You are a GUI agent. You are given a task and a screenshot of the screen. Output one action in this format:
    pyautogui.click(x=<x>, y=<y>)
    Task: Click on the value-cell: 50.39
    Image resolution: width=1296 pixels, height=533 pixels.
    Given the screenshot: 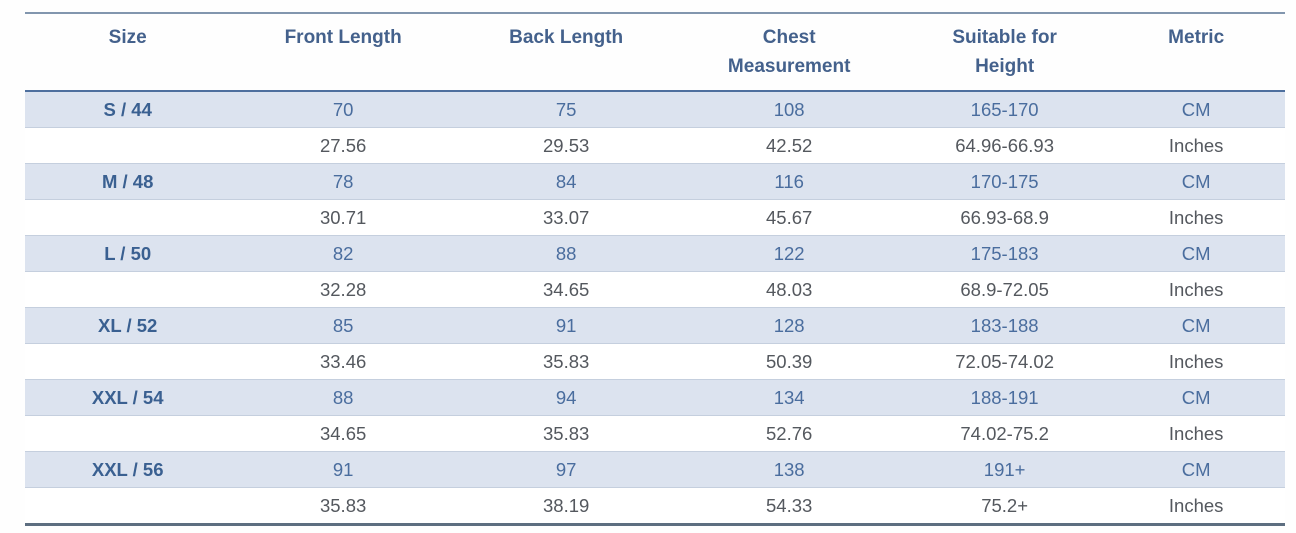 What is the action you would take?
    pyautogui.click(x=789, y=361)
    